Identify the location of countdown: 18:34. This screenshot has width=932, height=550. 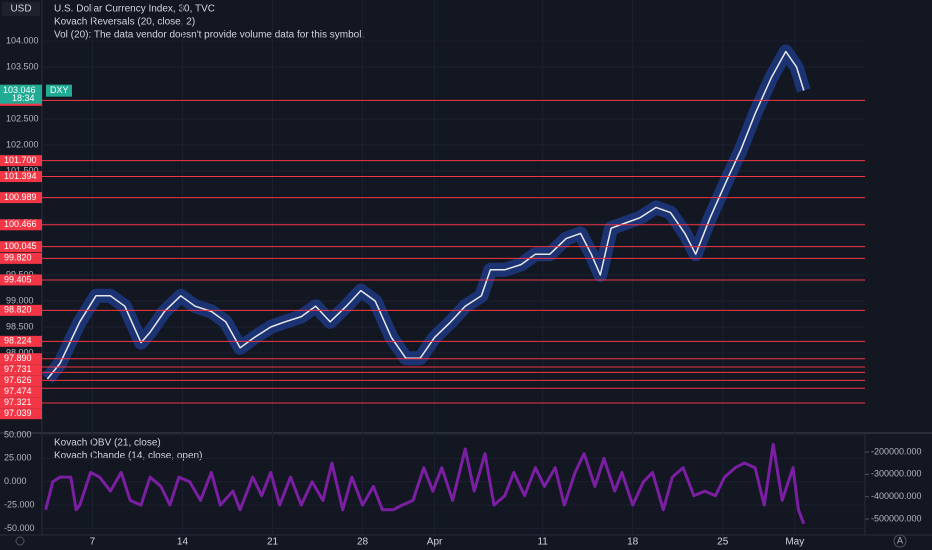
(23, 98).